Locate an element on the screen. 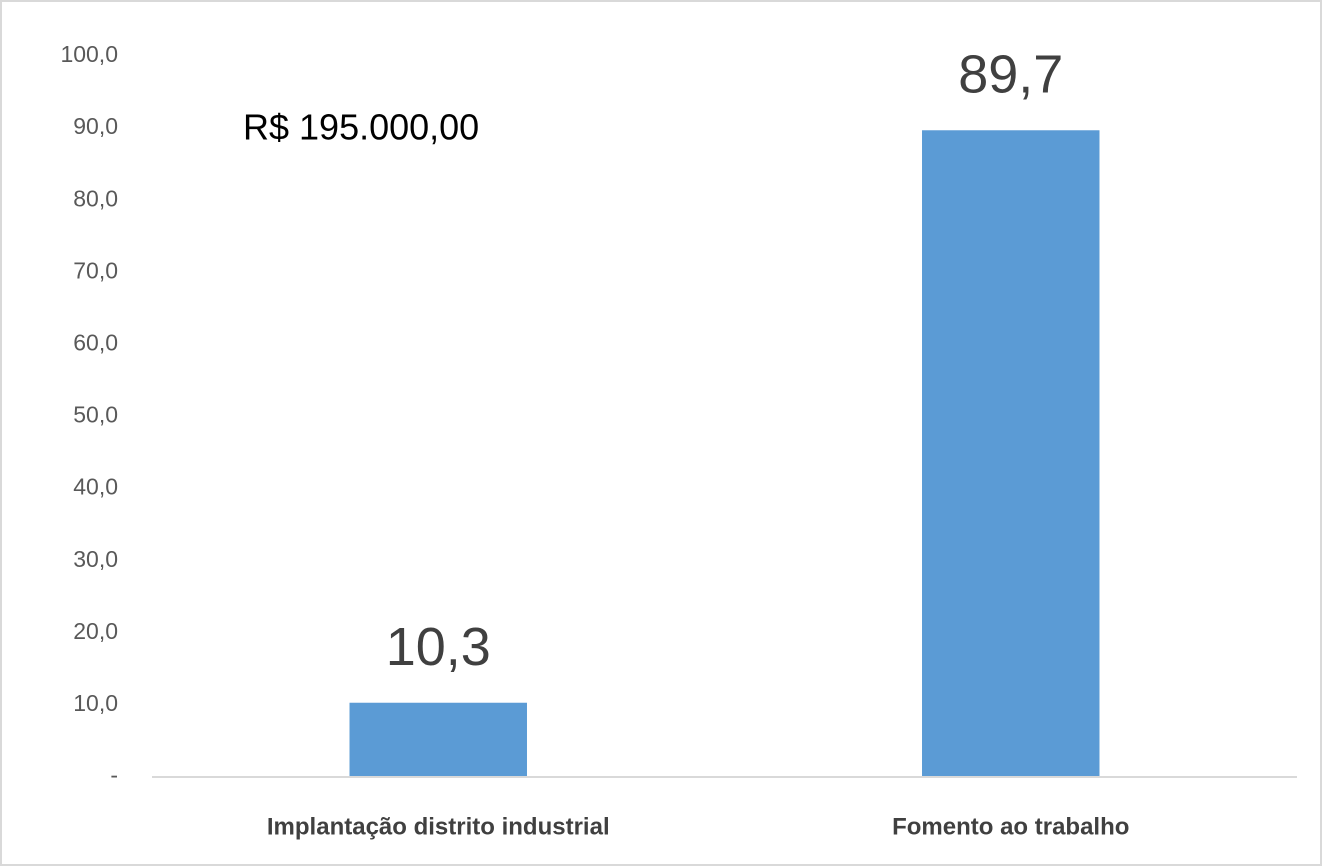  x-tick-label: Implantação distrito industrial is located at coordinates (438, 826).